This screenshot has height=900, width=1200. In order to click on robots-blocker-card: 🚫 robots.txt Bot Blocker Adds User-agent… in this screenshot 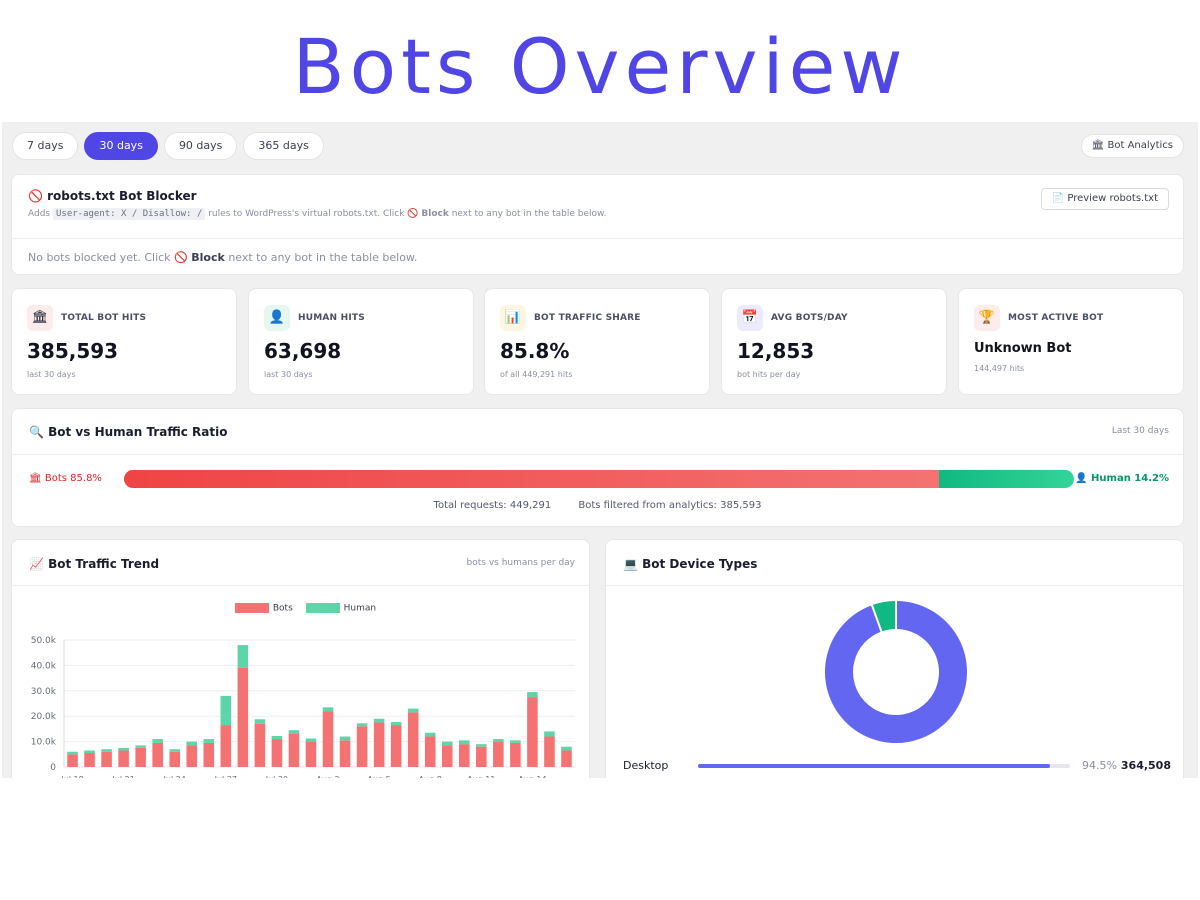, I will do `click(597, 224)`.